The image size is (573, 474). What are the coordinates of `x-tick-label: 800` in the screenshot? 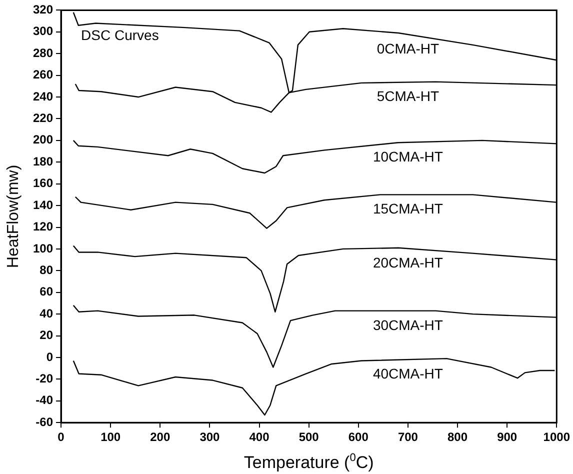 It's located at (458, 437).